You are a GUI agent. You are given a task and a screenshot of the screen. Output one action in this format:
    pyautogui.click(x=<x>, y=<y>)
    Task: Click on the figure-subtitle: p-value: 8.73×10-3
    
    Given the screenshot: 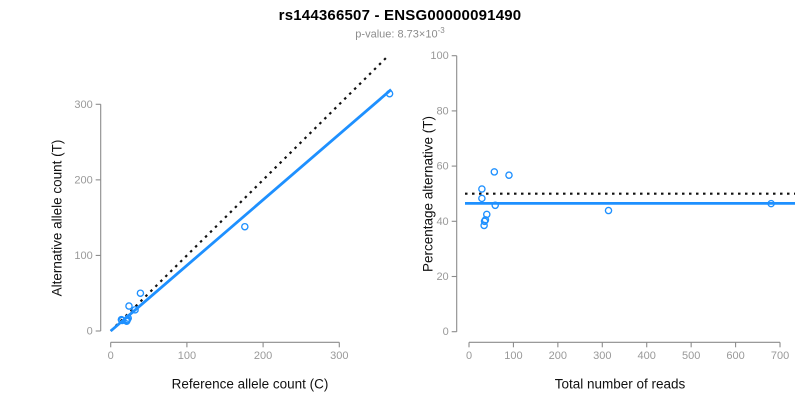 What is the action you would take?
    pyautogui.click(x=400, y=33)
    